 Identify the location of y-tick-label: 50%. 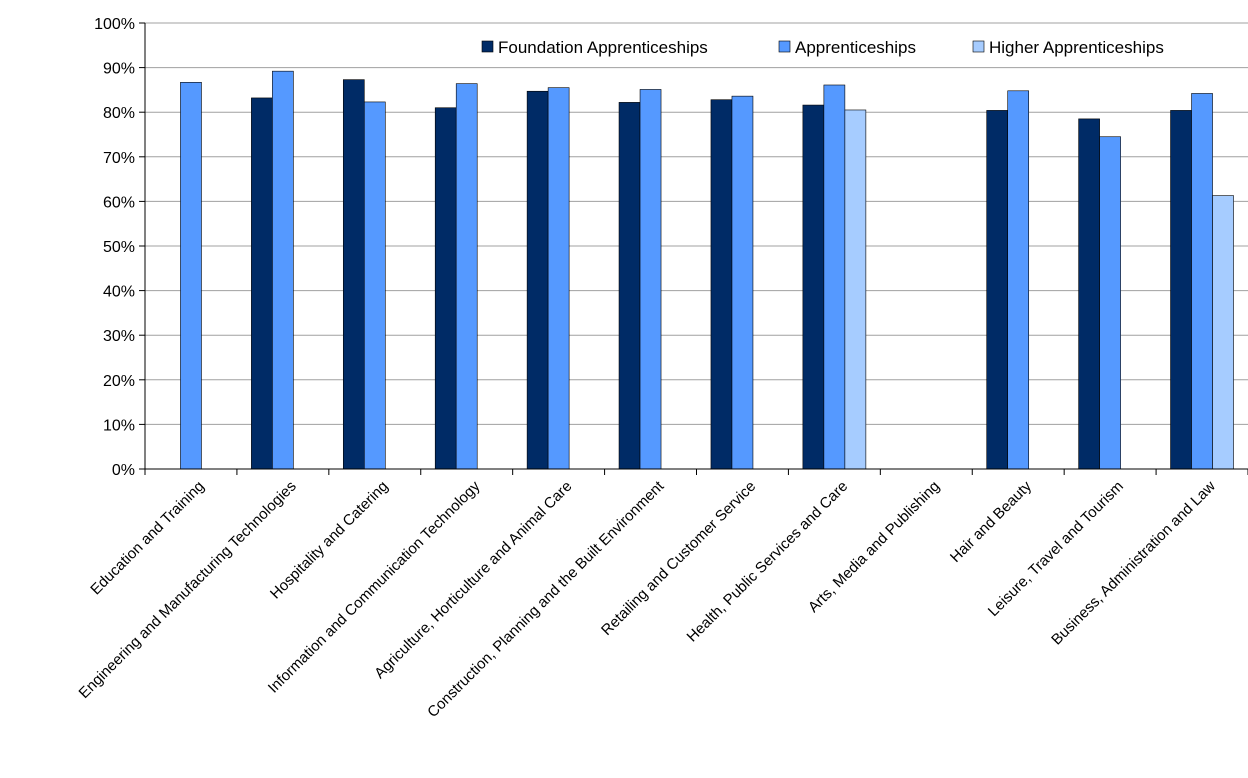
(119, 247).